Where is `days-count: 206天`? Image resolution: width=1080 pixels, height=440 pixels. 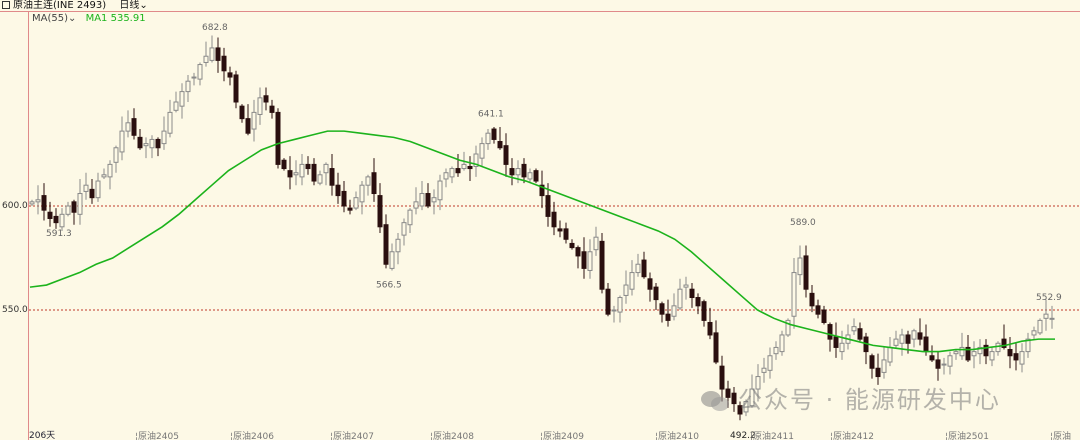
days-count: 206天 is located at coordinates (42, 435).